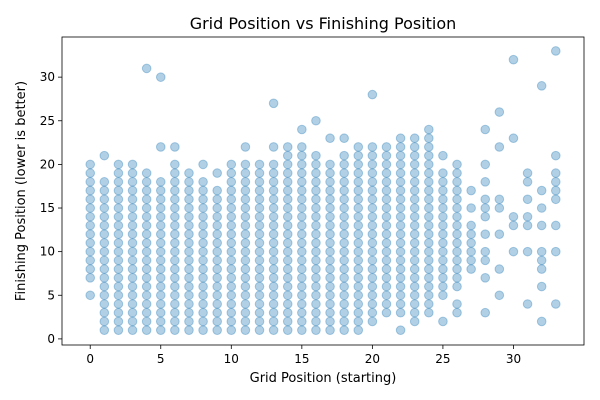 The image size is (600, 400). What do you see at coordinates (442, 359) in the screenshot?
I see `x-tick-label: 25` at bounding box center [442, 359].